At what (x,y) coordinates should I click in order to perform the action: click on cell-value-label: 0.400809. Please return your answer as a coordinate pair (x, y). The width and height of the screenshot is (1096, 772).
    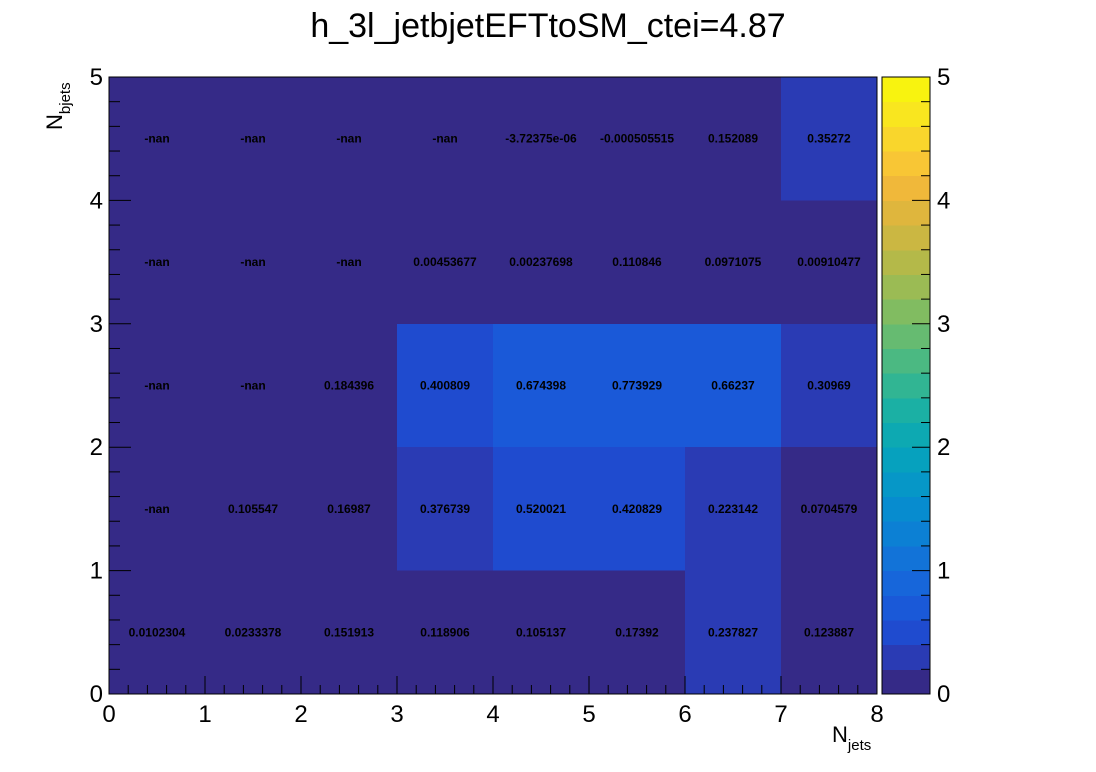
    Looking at the image, I should click on (445, 386).